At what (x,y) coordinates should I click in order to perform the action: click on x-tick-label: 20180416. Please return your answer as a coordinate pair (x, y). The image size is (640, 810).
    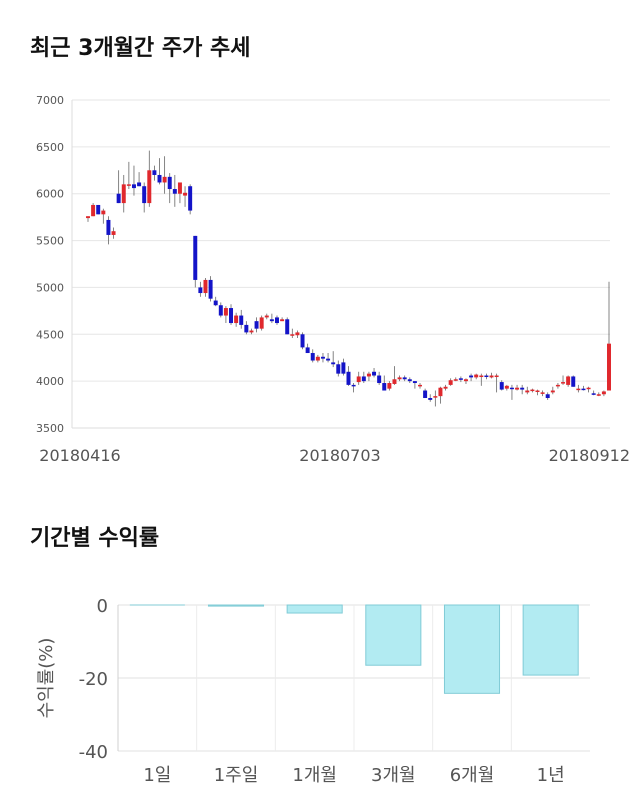
    Looking at the image, I should click on (79, 455).